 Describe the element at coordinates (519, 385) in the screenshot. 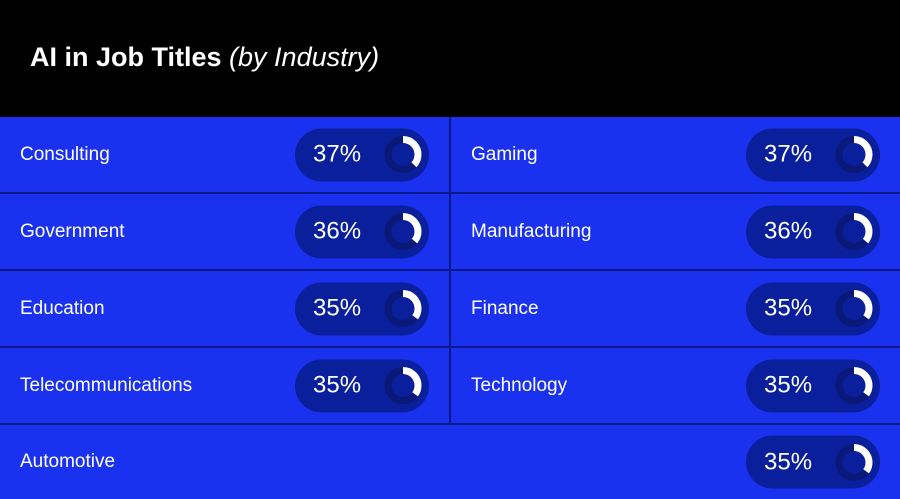

I see `industry-label: Technology` at that location.